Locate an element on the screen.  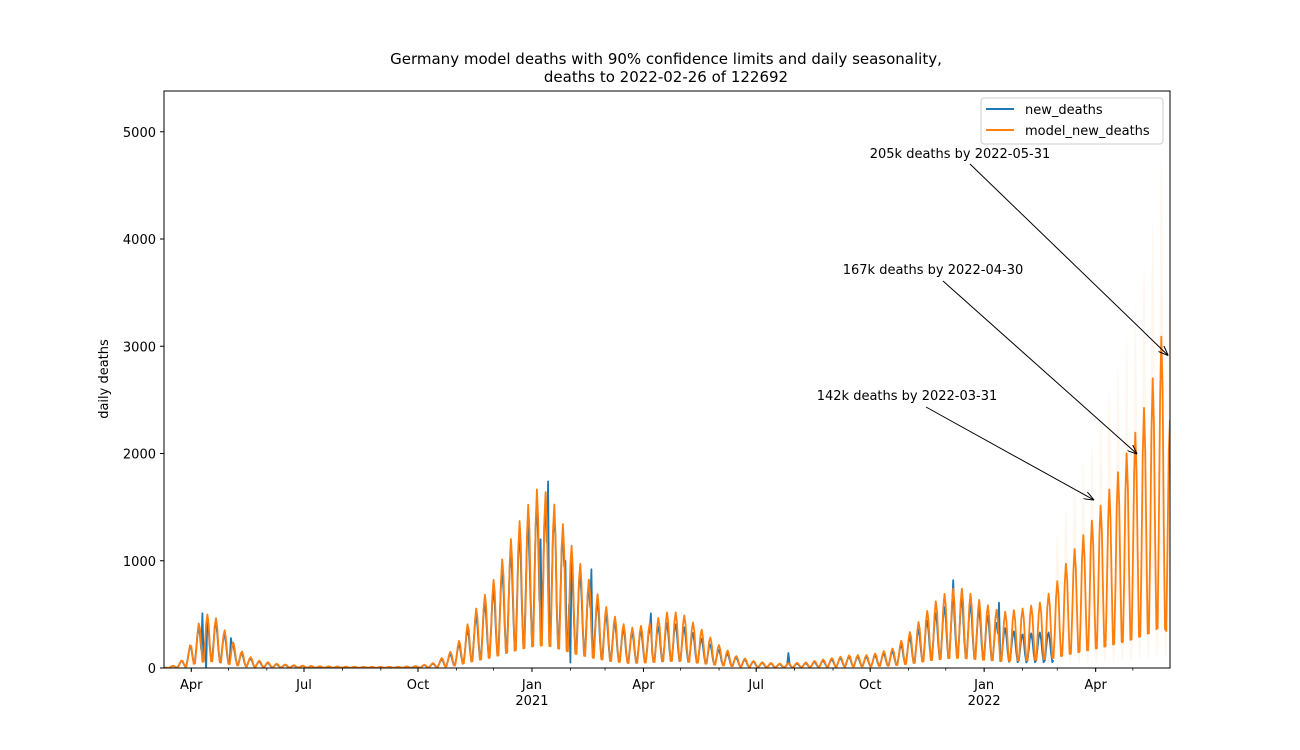
legend-label-new_deaths: new_deaths is located at coordinates (1064, 110).